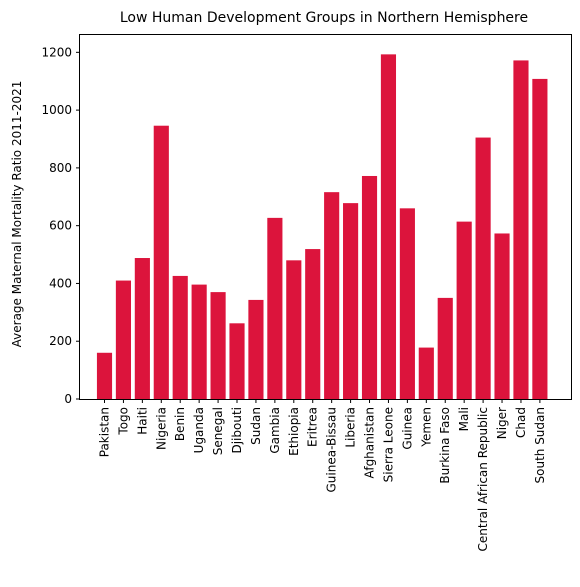 Image resolution: width=580 pixels, height=587 pixels. What do you see at coordinates (218, 431) in the screenshot?
I see `x-tick-label: Senegal` at bounding box center [218, 431].